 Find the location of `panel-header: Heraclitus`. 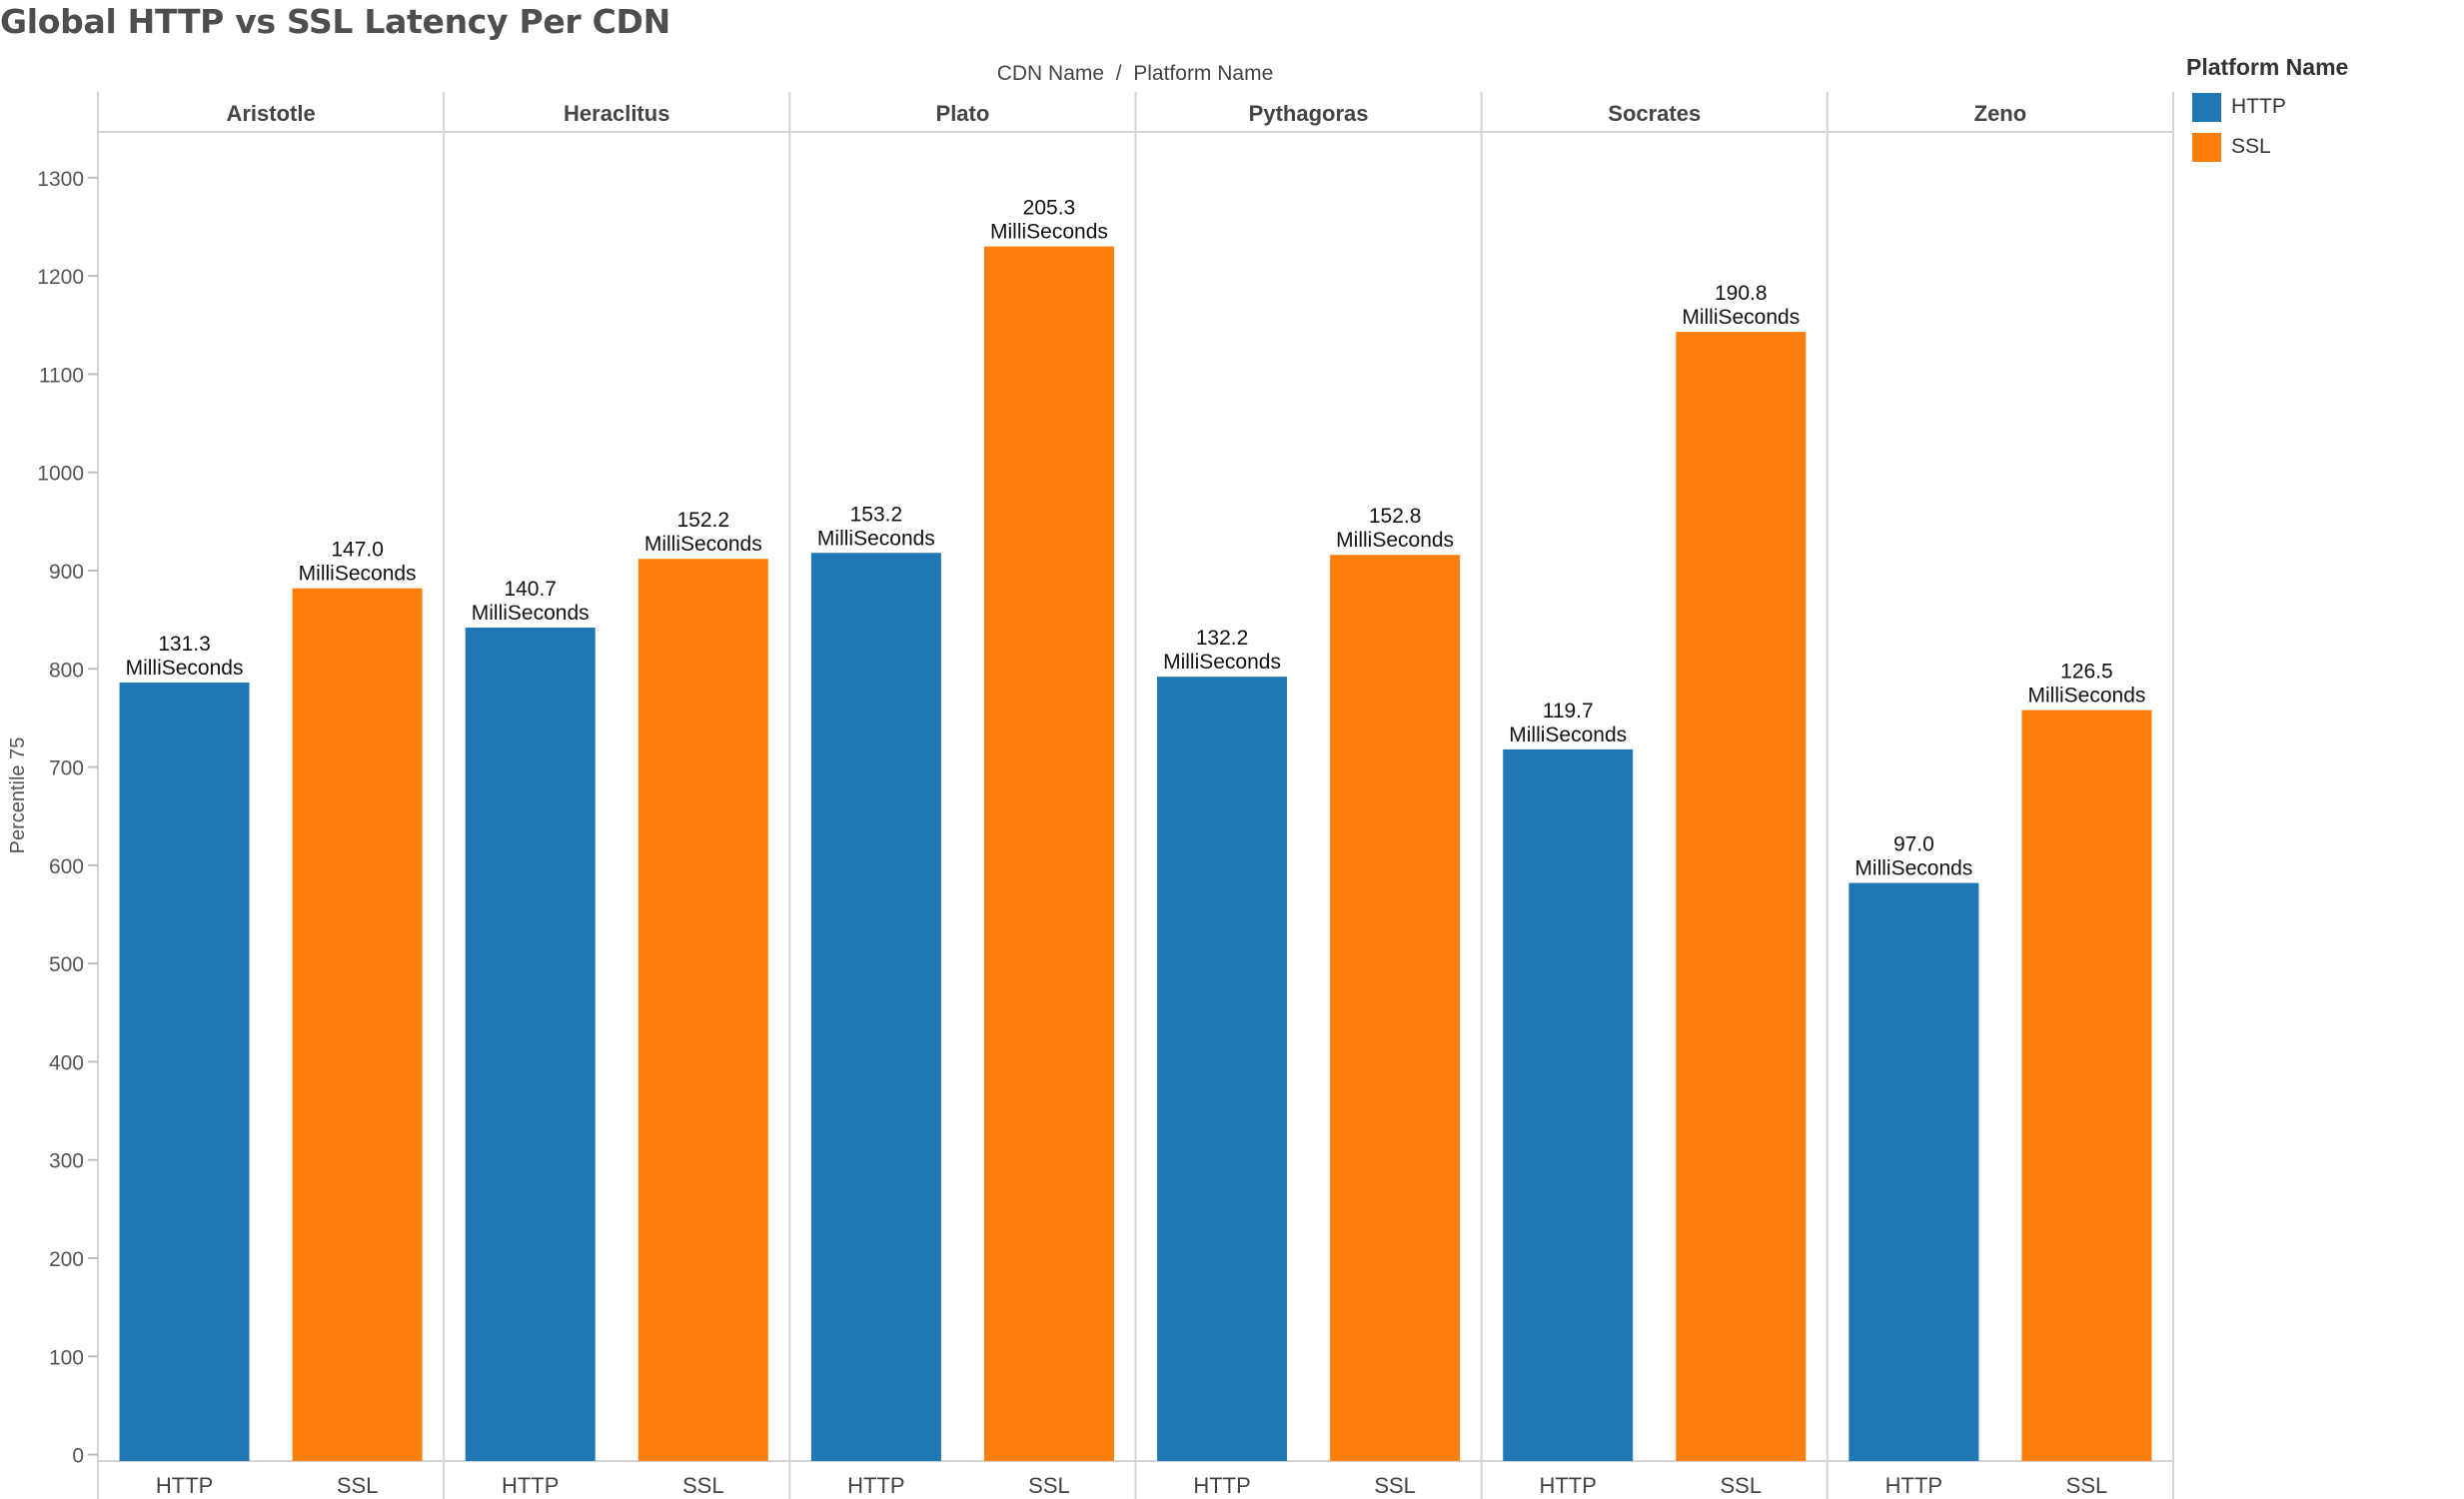

panel-header: Heraclitus is located at coordinates (616, 113).